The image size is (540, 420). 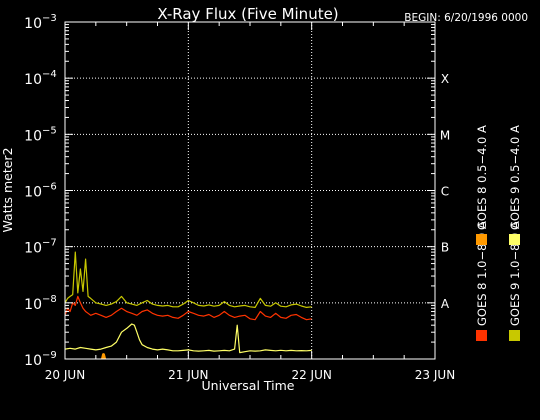 I want to click on flare-class-label: C, so click(x=445, y=192).